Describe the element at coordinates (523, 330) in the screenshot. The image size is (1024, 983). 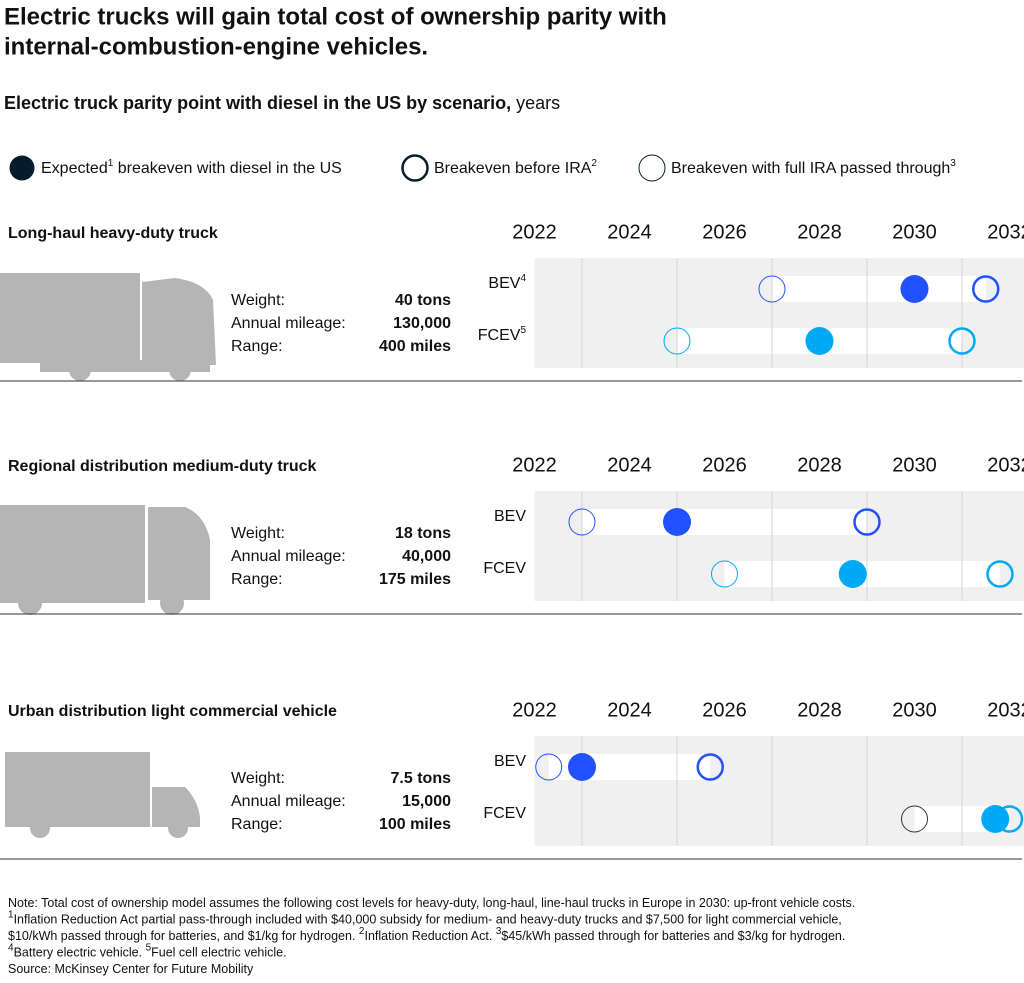
I see `superscript: 5` at that location.